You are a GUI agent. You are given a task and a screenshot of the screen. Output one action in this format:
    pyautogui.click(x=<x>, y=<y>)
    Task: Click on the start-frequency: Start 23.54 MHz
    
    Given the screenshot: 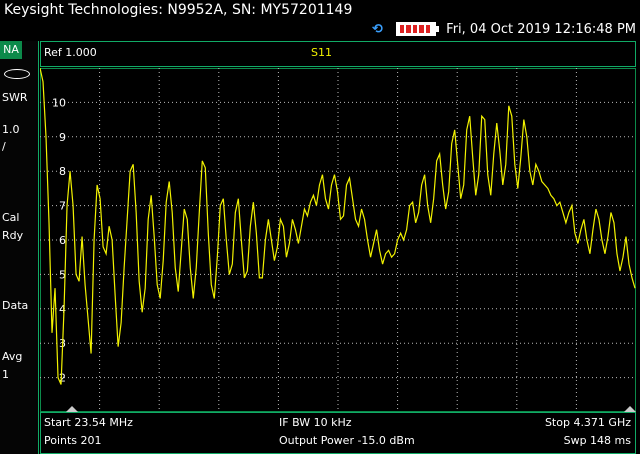 What is the action you would take?
    pyautogui.click(x=88, y=422)
    